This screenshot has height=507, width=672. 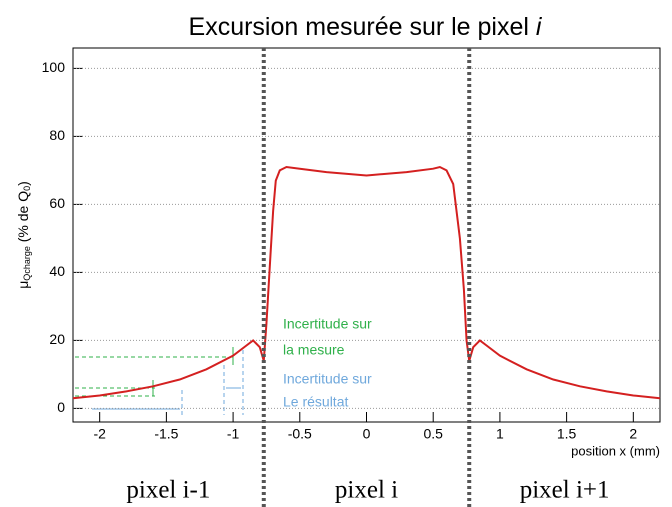 What do you see at coordinates (565, 490) in the screenshot?
I see `region-label: pixel i+1` at bounding box center [565, 490].